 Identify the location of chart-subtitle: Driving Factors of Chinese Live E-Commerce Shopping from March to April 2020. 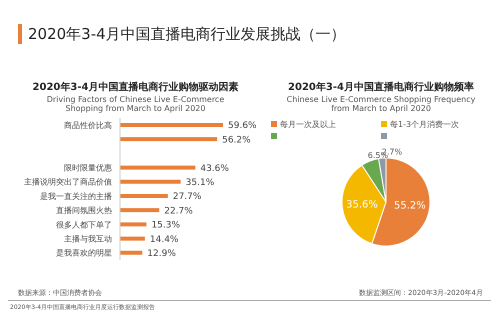
(136, 104).